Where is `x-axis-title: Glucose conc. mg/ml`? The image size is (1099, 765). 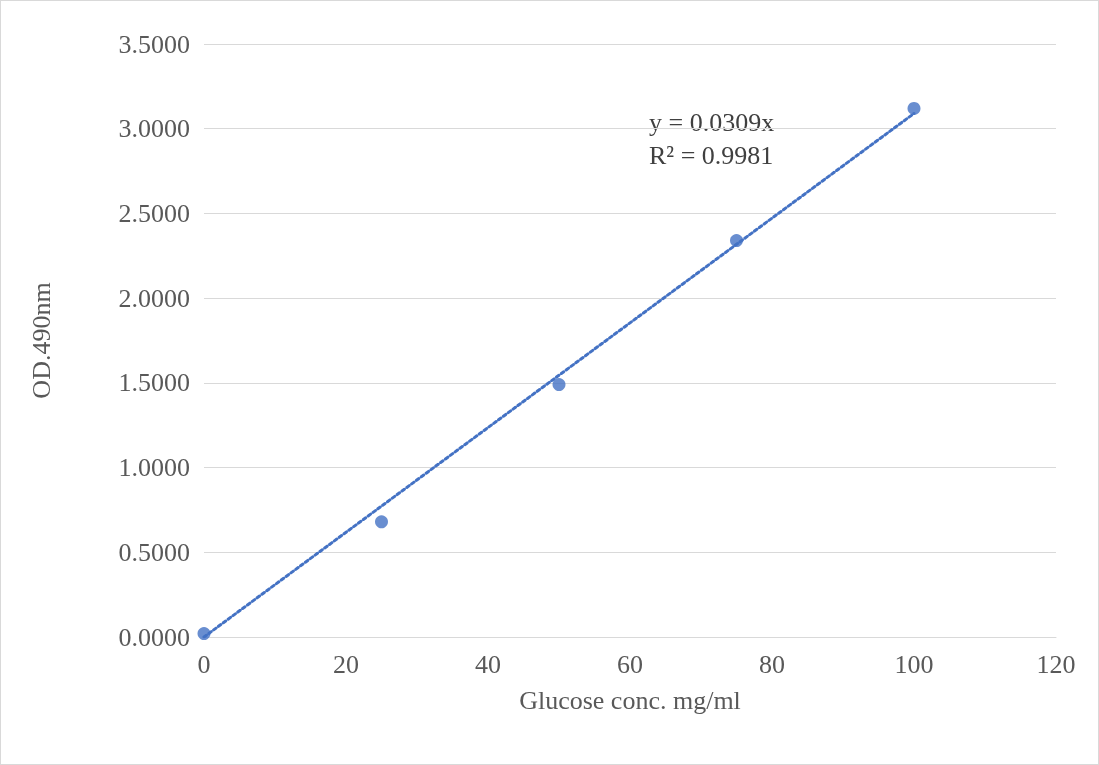 x-axis-title: Glucose conc. mg/ml is located at coordinates (630, 700).